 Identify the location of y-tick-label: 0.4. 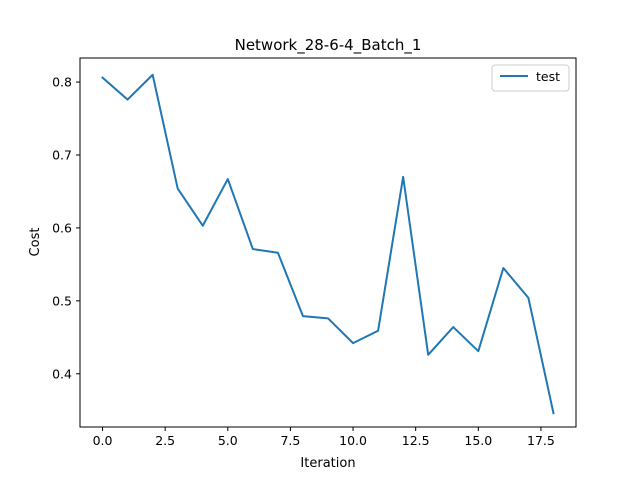
(62, 373).